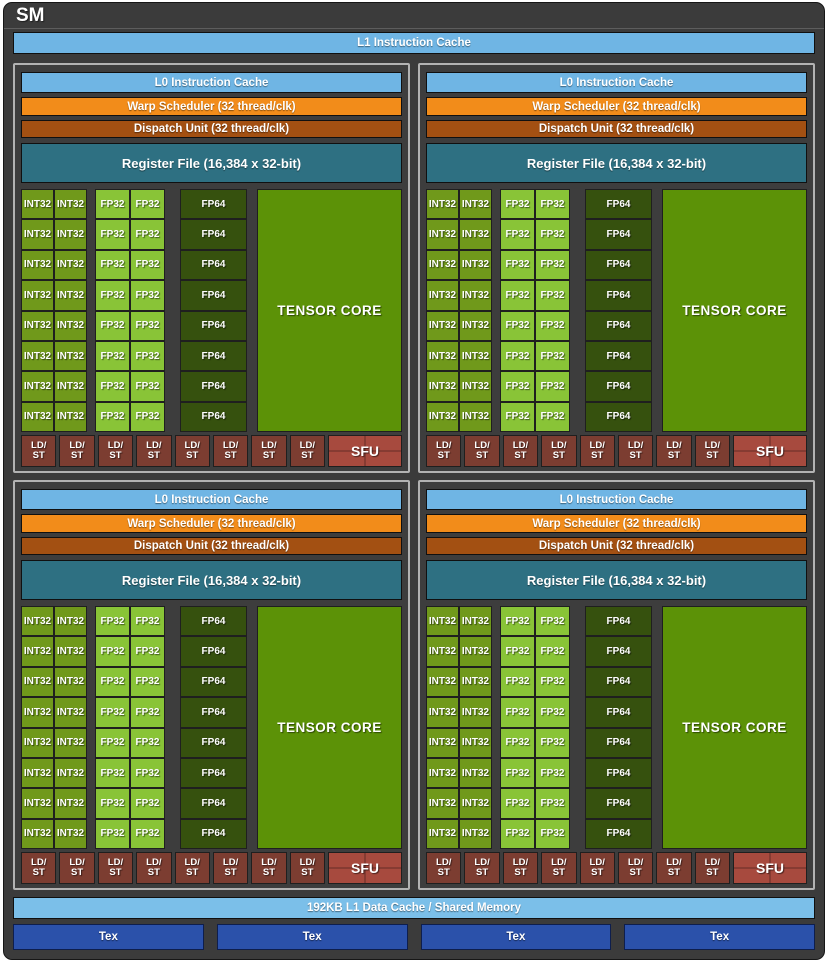 The width and height of the screenshot is (829, 965). What do you see at coordinates (616, 499) in the screenshot?
I see `l0-instruction-cache: L0 Instruction Cache` at bounding box center [616, 499].